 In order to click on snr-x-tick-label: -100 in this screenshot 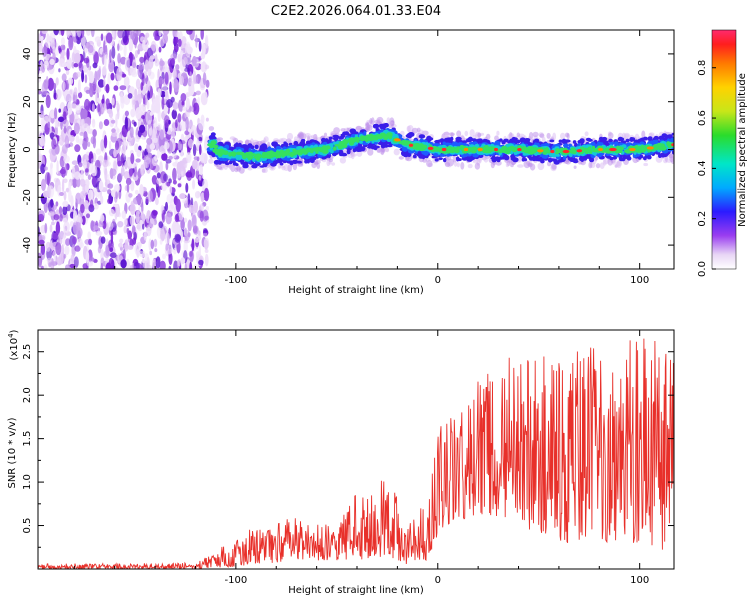, I will do `click(236, 580)`.